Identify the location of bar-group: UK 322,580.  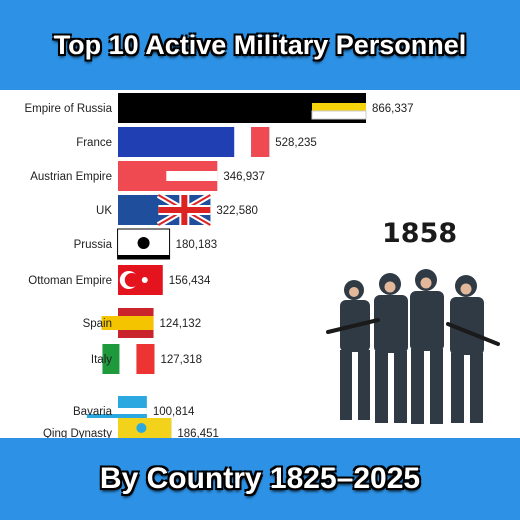
(177, 210).